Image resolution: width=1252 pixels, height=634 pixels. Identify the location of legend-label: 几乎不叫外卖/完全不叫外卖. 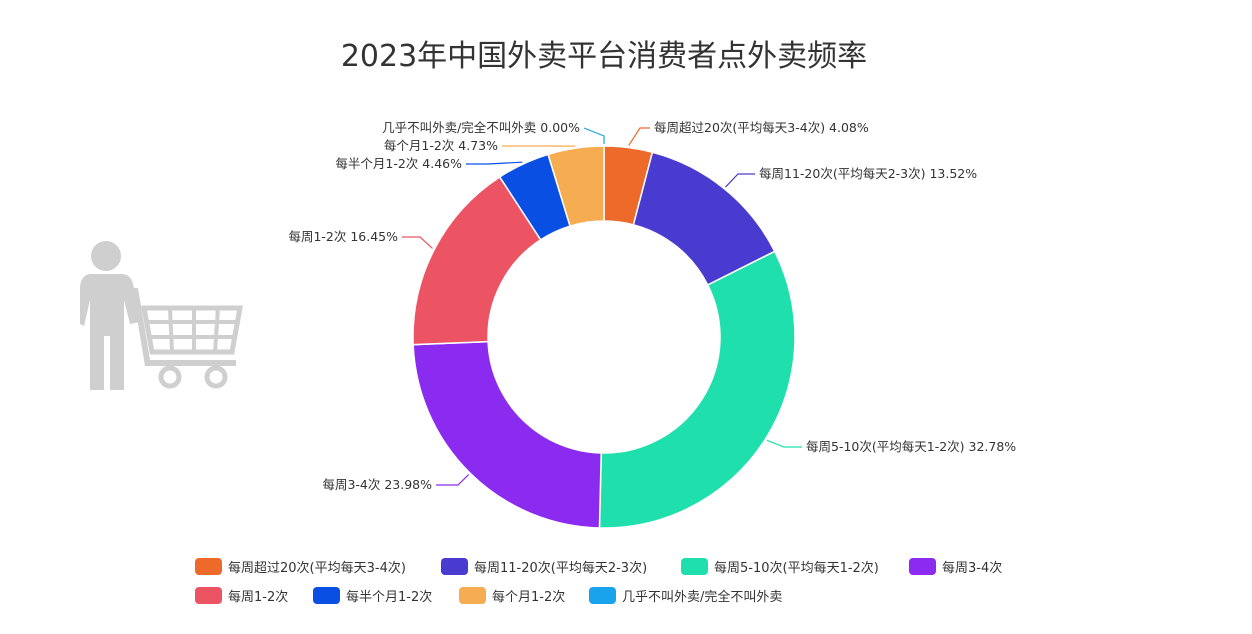
(702, 597).